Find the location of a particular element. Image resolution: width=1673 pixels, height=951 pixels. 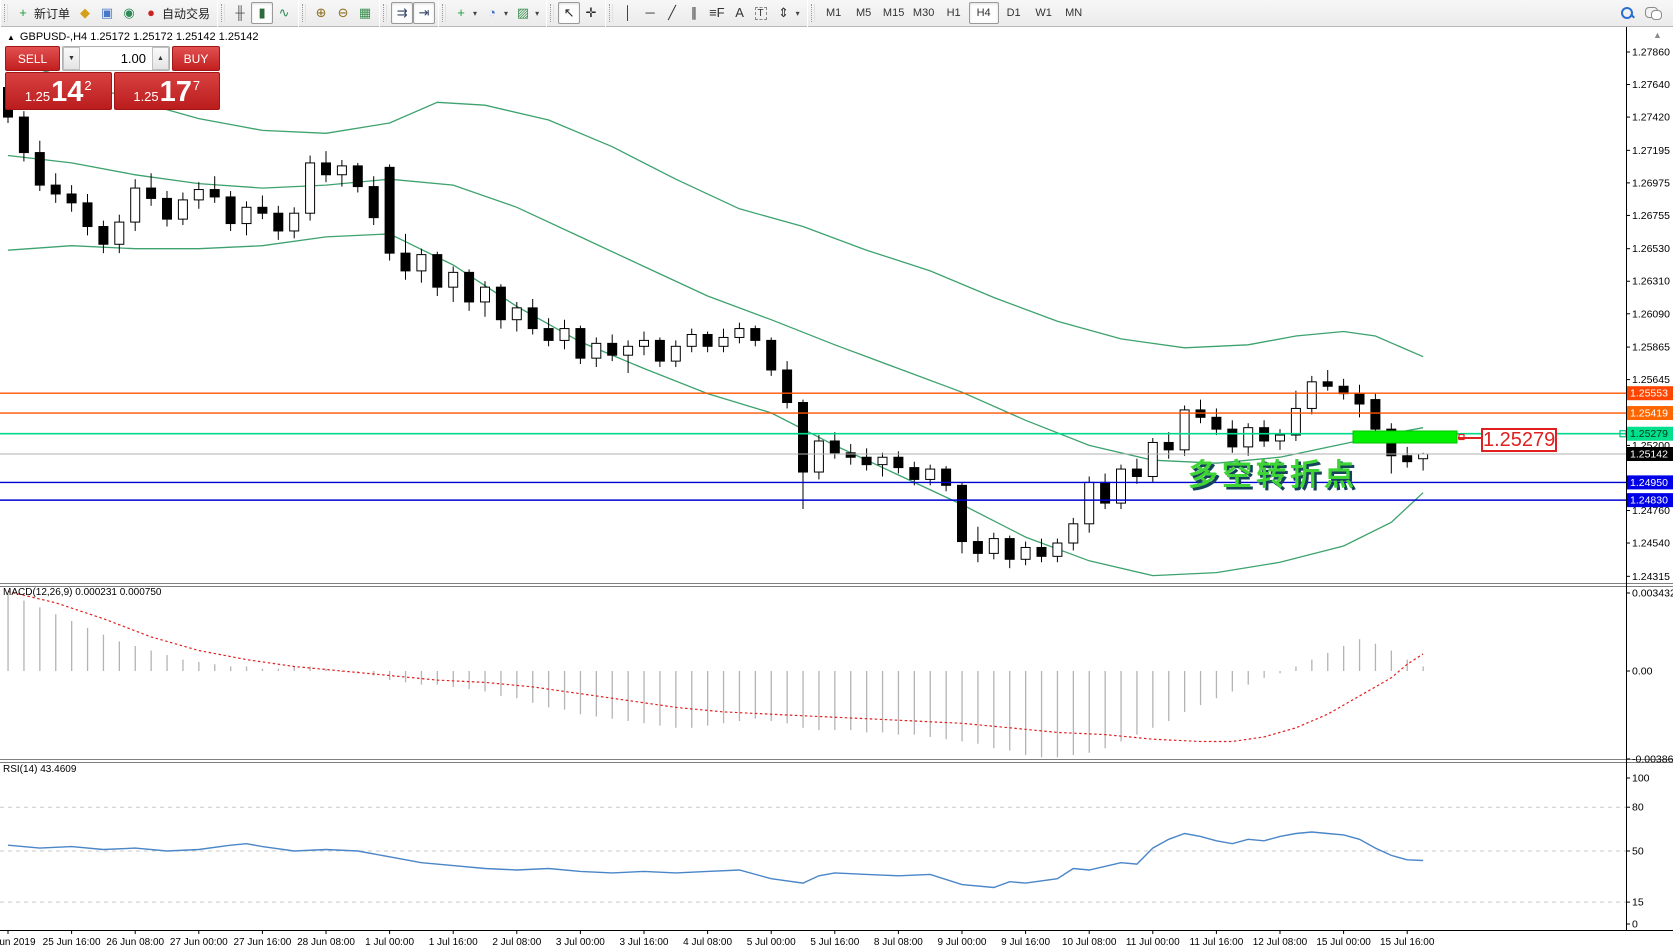

toolbar-group: ↖ ✛ is located at coordinates (575, 13).